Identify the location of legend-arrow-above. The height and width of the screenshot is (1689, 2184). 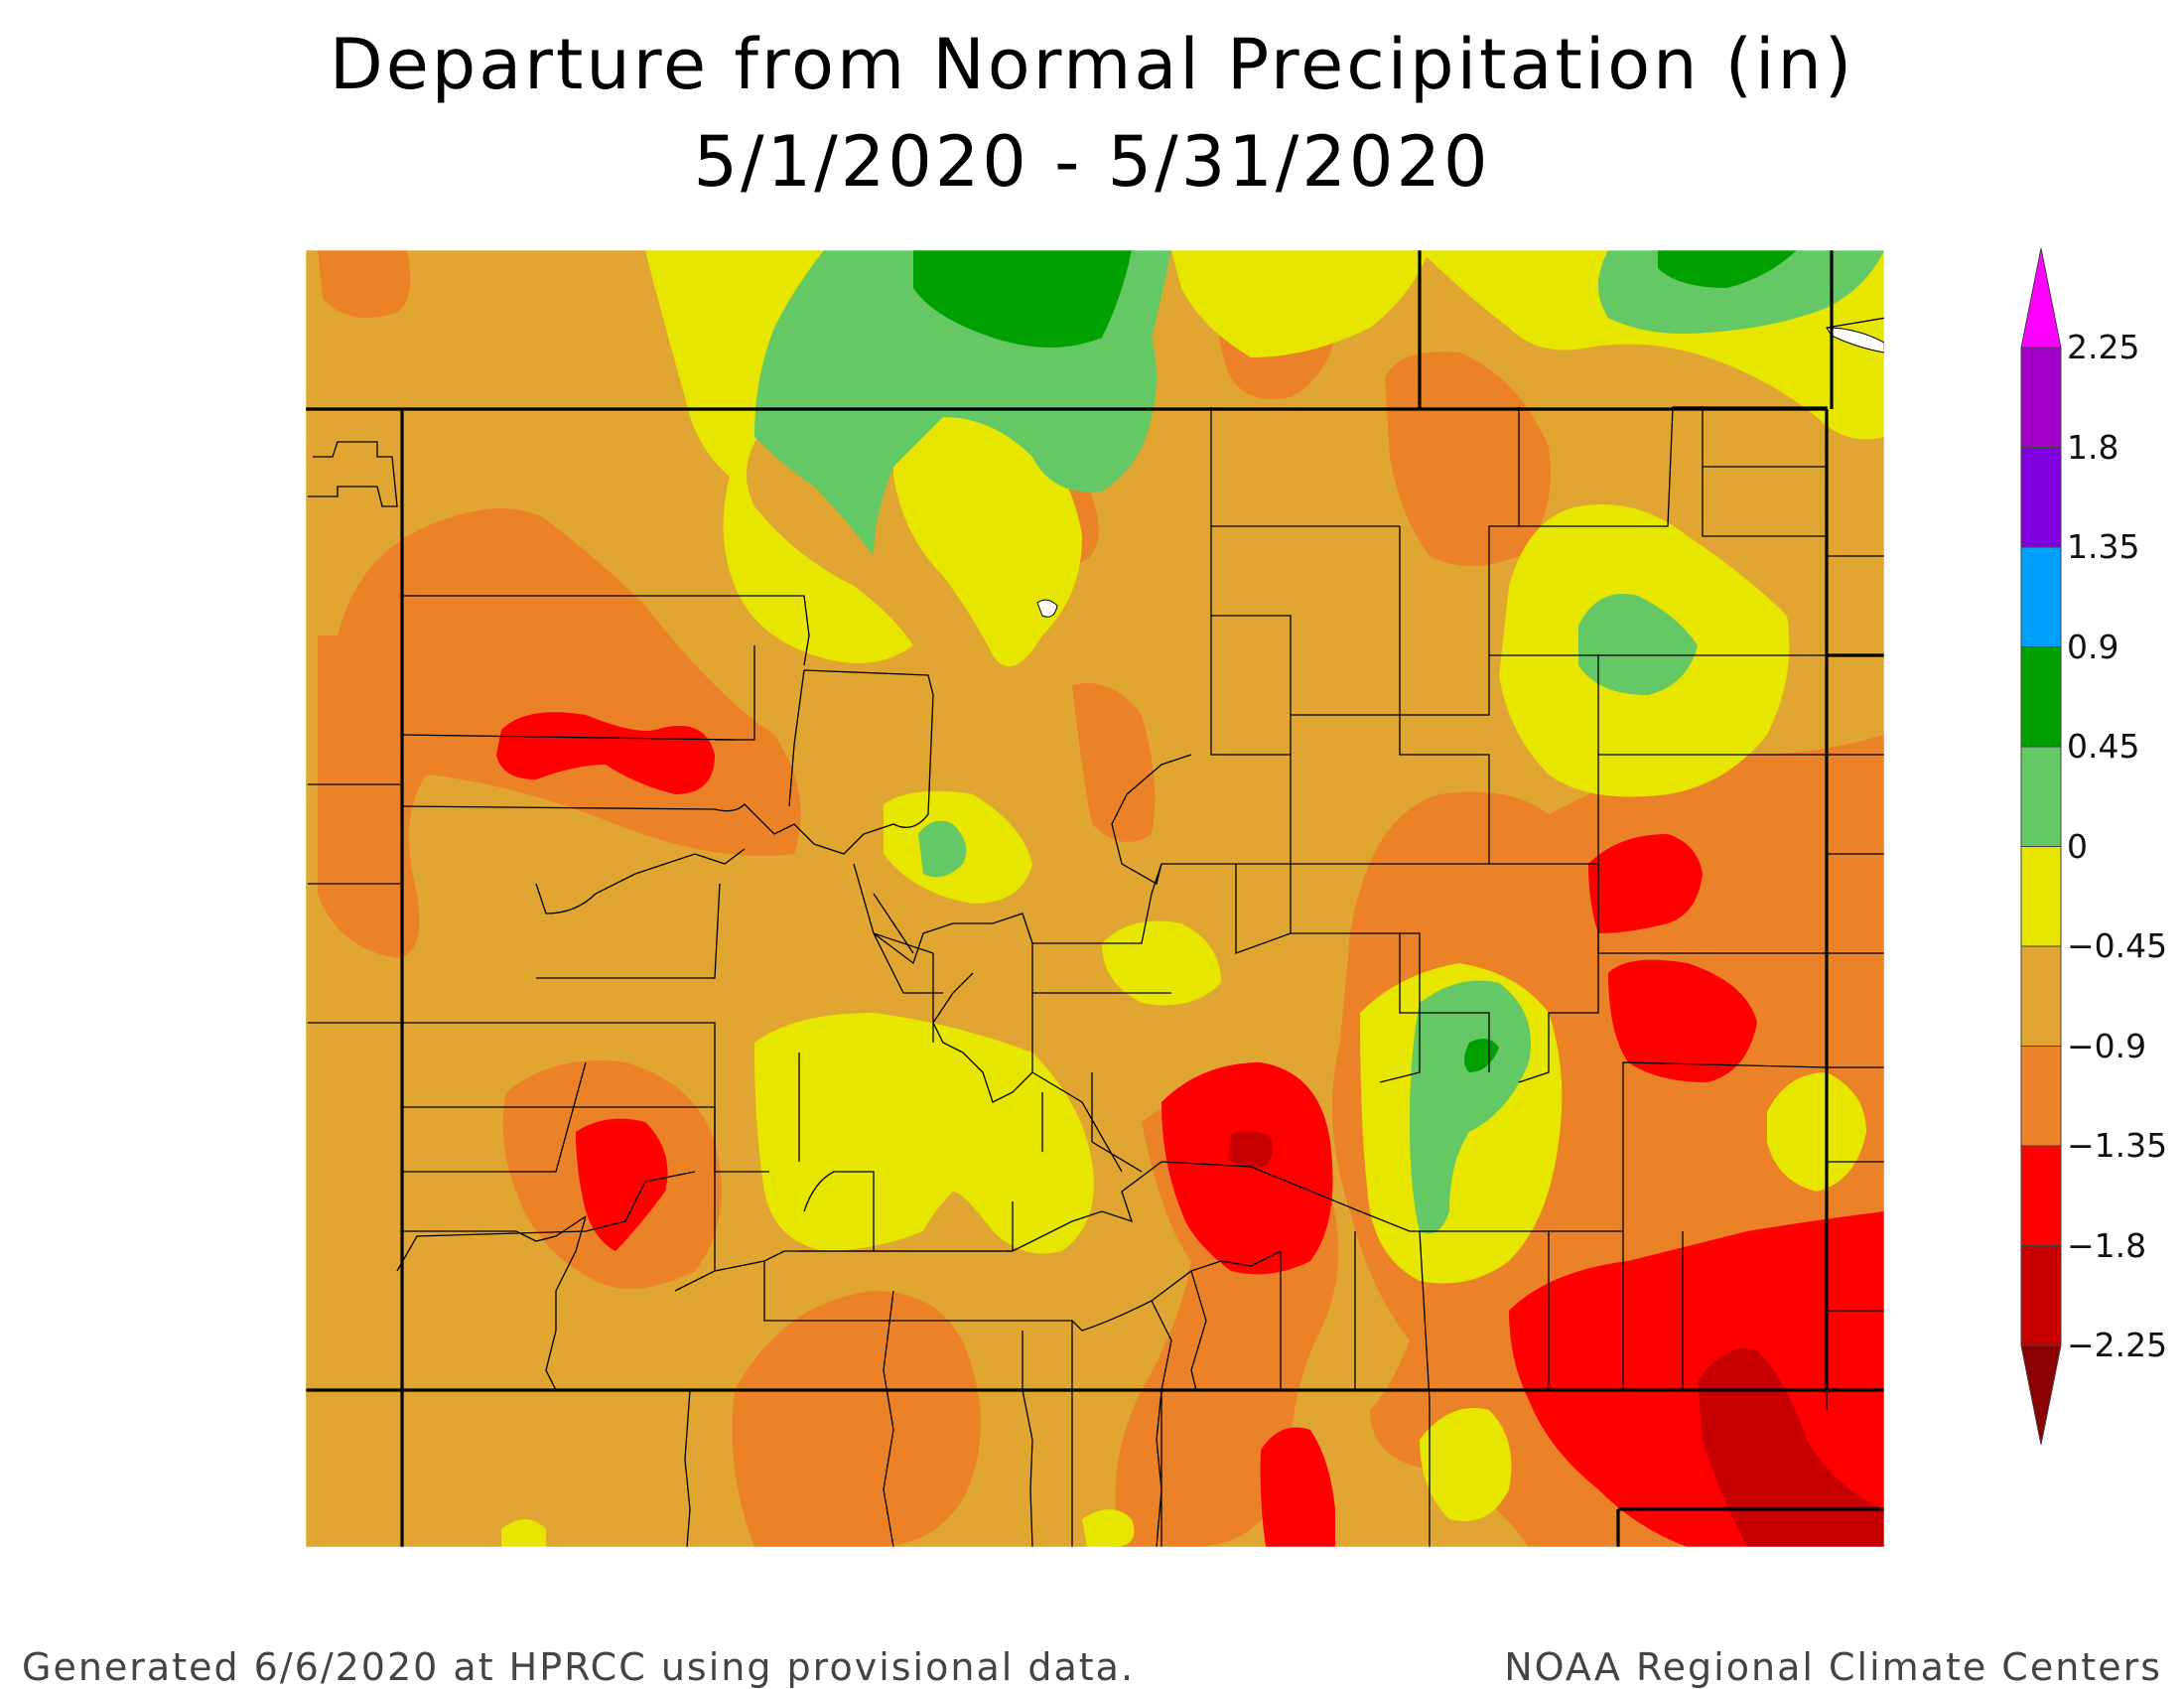
(2041, 298).